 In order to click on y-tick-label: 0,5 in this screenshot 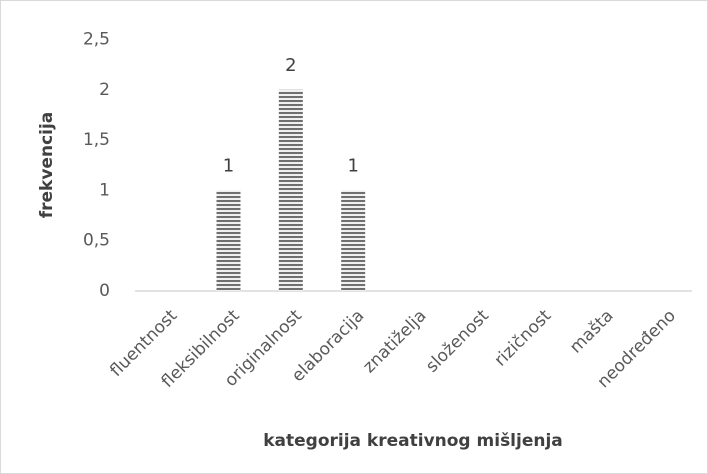, I will do `click(96, 241)`.